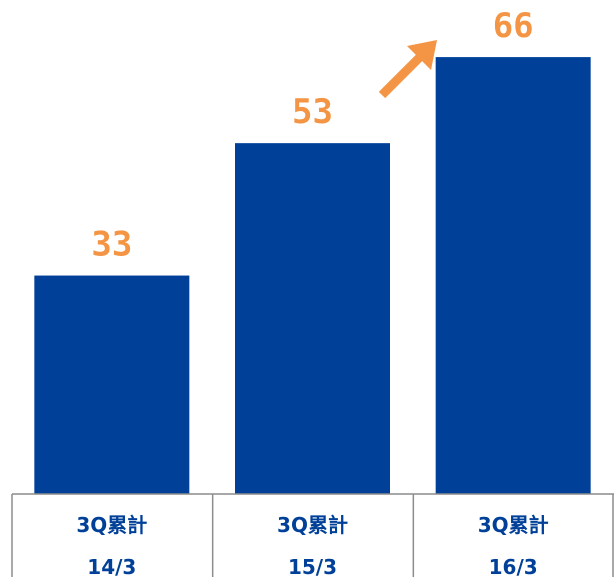 This screenshot has height=577, width=614. What do you see at coordinates (312, 566) in the screenshot?
I see `category-label-line2-1: 15/3` at bounding box center [312, 566].